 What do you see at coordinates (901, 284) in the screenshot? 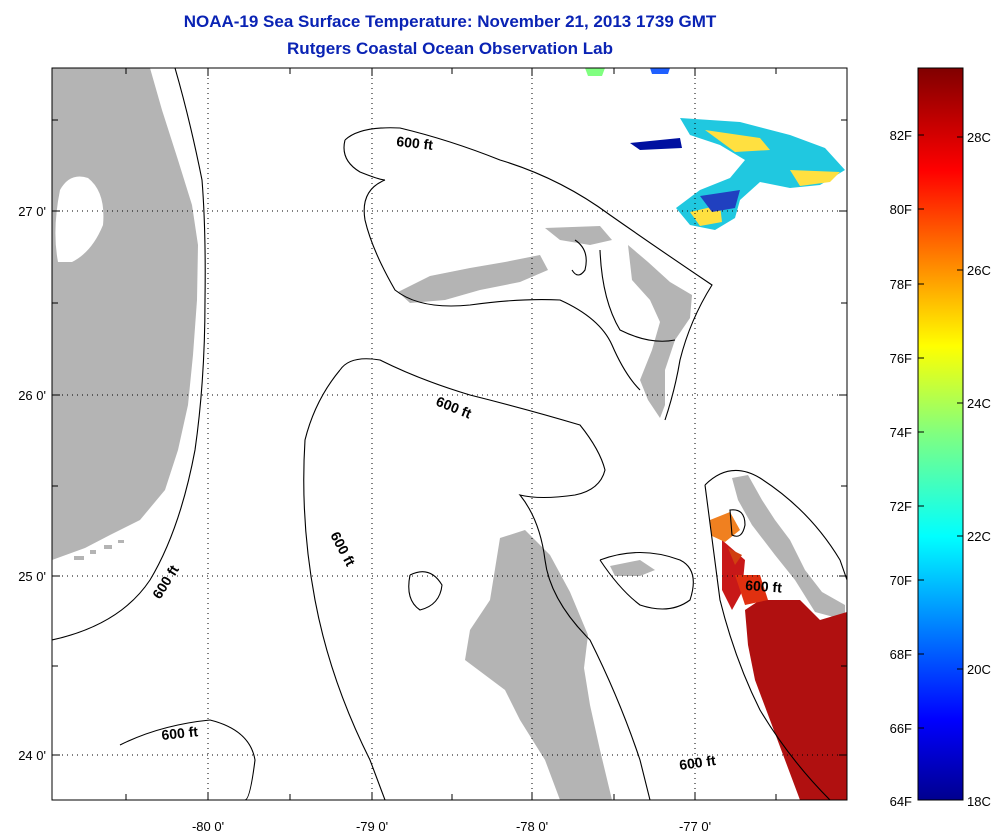
I see `colorbar-f-label: 78F` at bounding box center [901, 284].